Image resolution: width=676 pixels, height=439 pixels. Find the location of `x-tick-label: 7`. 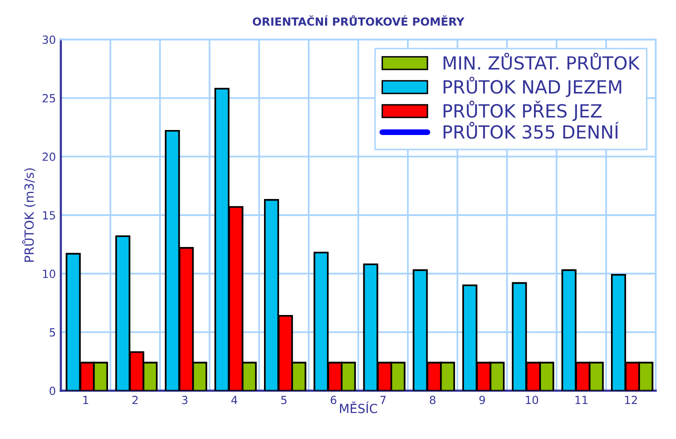

x-tick-label: 7 is located at coordinates (383, 400).